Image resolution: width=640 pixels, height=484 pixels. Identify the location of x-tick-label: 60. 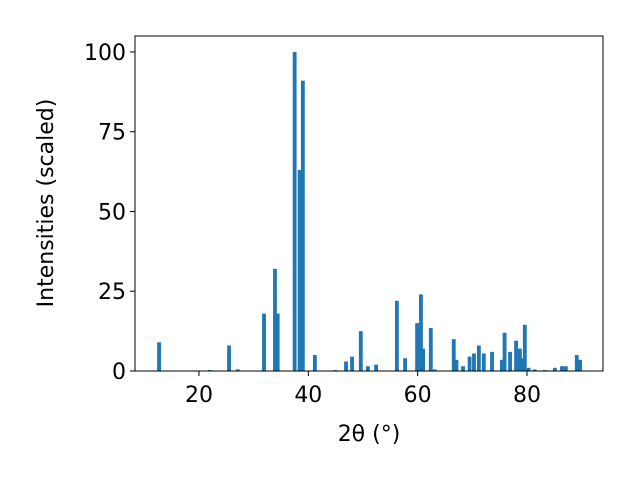
(418, 395).